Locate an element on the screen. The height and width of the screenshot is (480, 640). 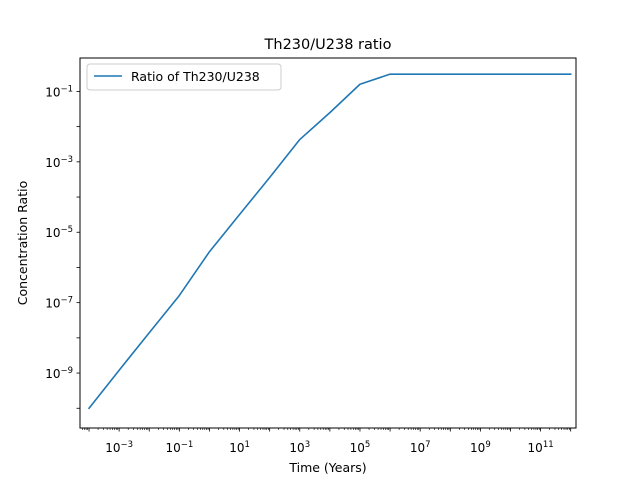
y-tick-label: 10⁻⁹ is located at coordinates (59, 373).